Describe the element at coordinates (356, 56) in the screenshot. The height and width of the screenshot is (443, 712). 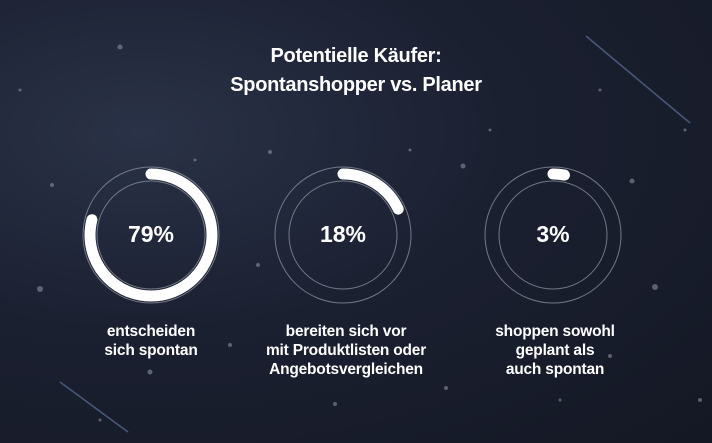
I see `chart-title-line-1: Potentielle Käufer:` at that location.